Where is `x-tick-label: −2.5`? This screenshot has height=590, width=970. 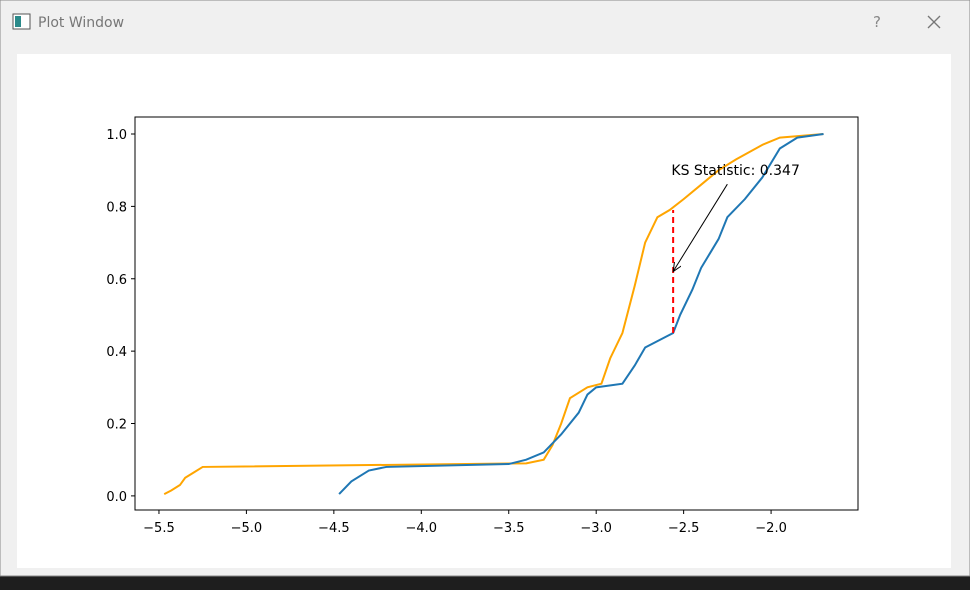
x-tick-label: −2.5 is located at coordinates (684, 528).